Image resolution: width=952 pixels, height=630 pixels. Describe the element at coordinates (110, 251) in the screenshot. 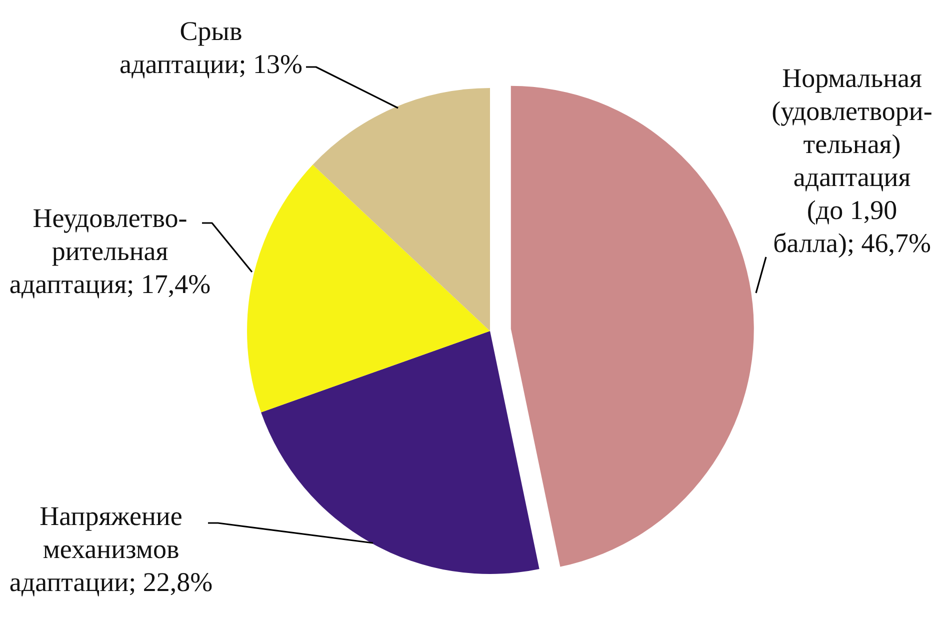

I see `slice-label: Неудовлетво- рительная адаптация; 17,4%` at that location.